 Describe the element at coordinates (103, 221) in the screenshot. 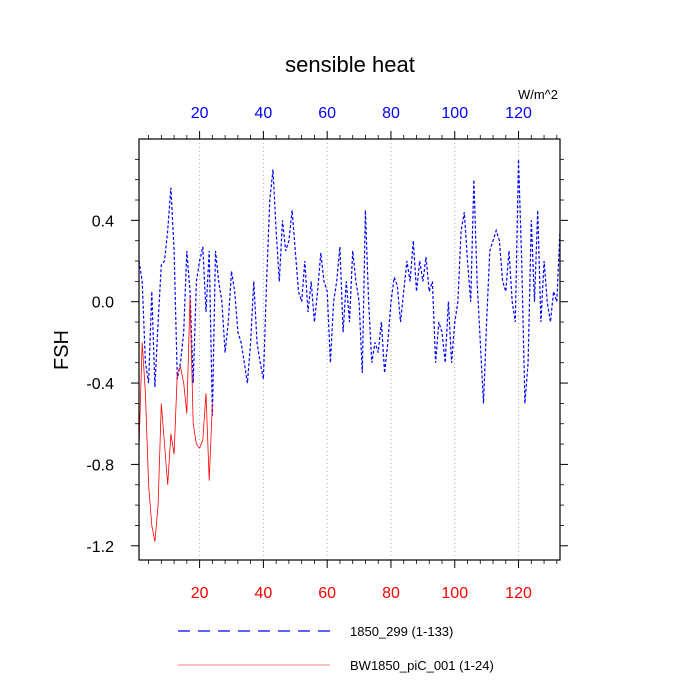

I see `y-tick-label: 0.4` at that location.